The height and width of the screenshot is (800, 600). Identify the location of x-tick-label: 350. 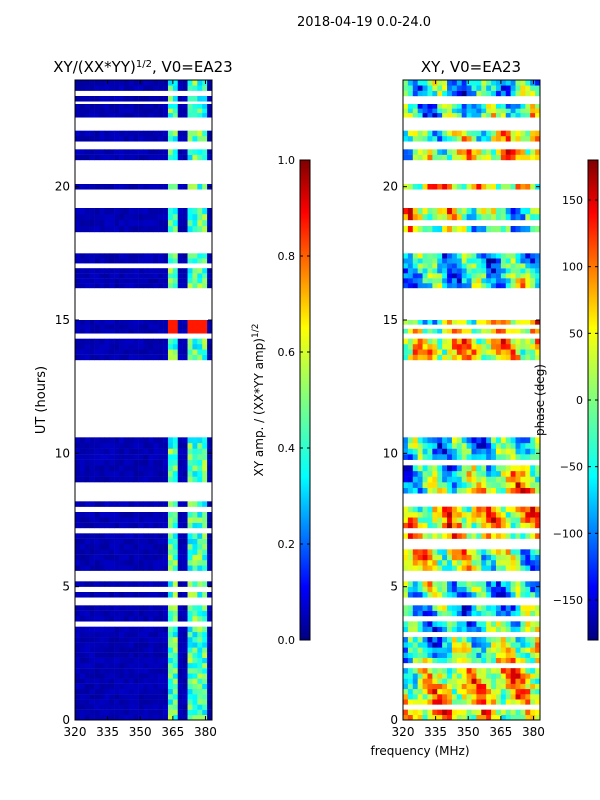
(468, 732).